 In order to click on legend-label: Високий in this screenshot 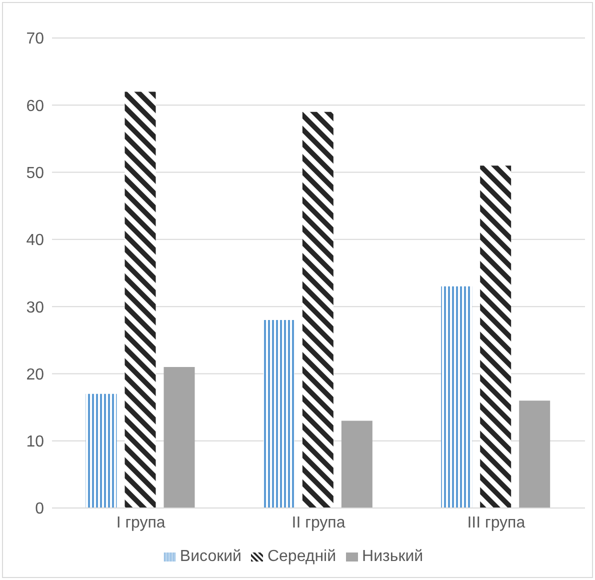, I will do `click(211, 556)`.